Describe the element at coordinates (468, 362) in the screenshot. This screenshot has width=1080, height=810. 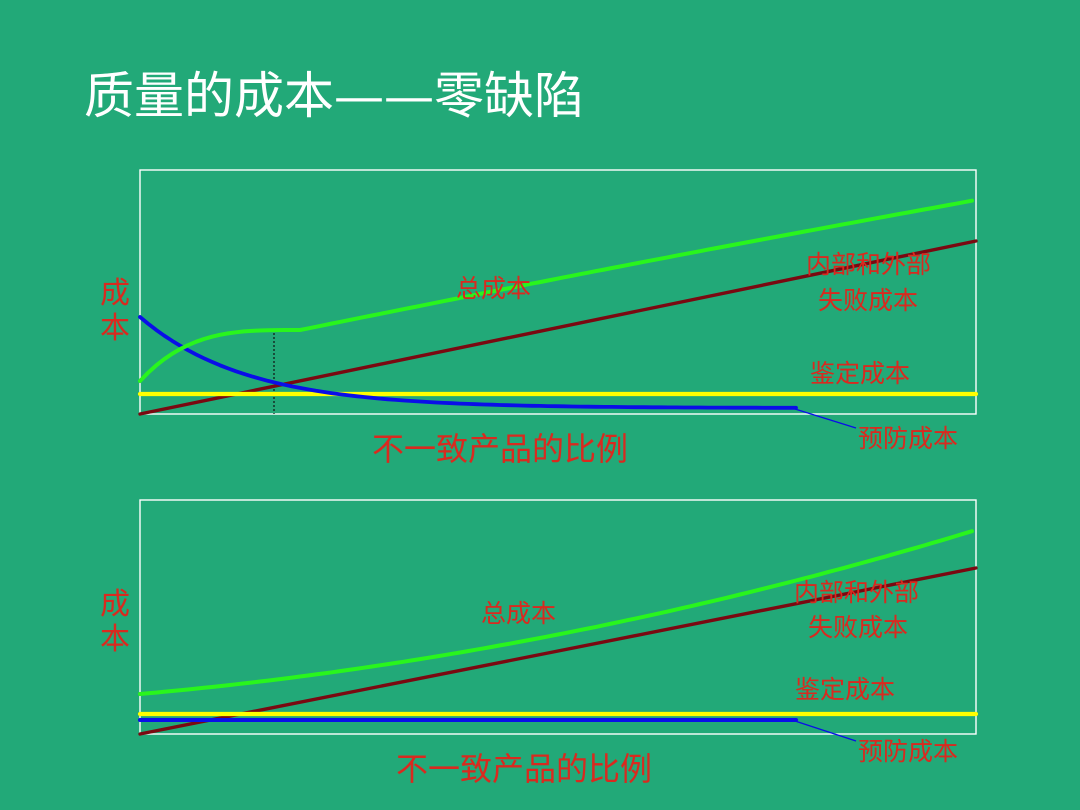
I see `top-prevention-cost-curve` at that location.